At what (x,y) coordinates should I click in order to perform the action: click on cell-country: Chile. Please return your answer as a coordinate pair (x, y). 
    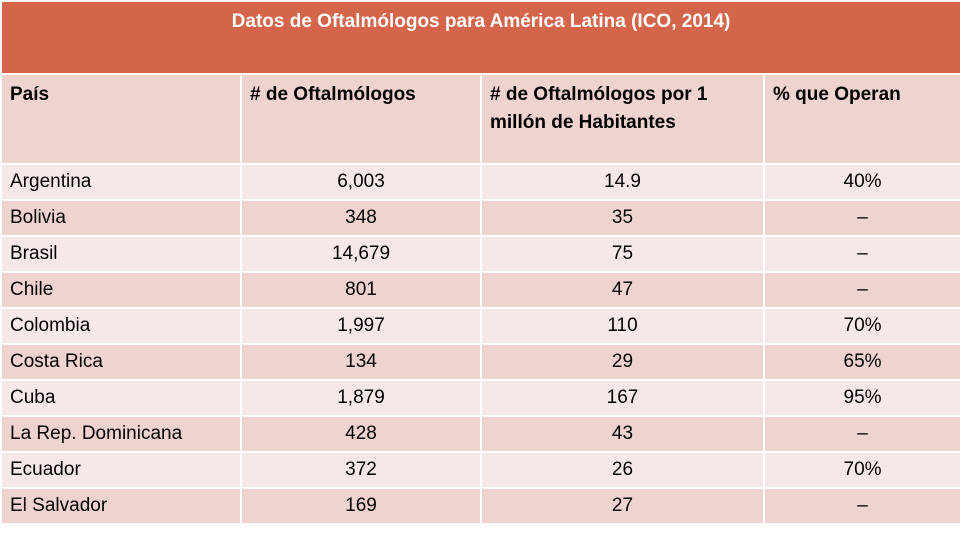
    Looking at the image, I should click on (121, 290).